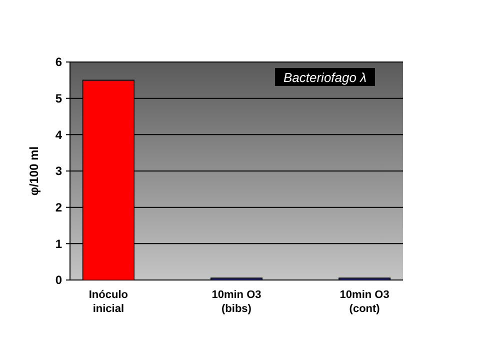 The height and width of the screenshot is (342, 498). What do you see at coordinates (58, 135) in the screenshot?
I see `y-tick-label: 4` at bounding box center [58, 135].